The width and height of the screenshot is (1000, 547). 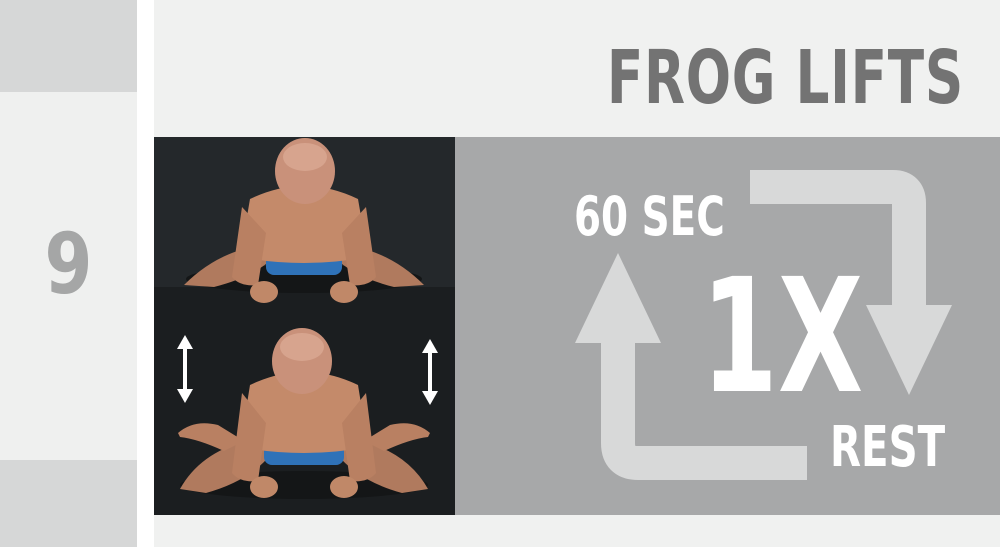 I want to click on rest-label: REST, so click(x=888, y=447).